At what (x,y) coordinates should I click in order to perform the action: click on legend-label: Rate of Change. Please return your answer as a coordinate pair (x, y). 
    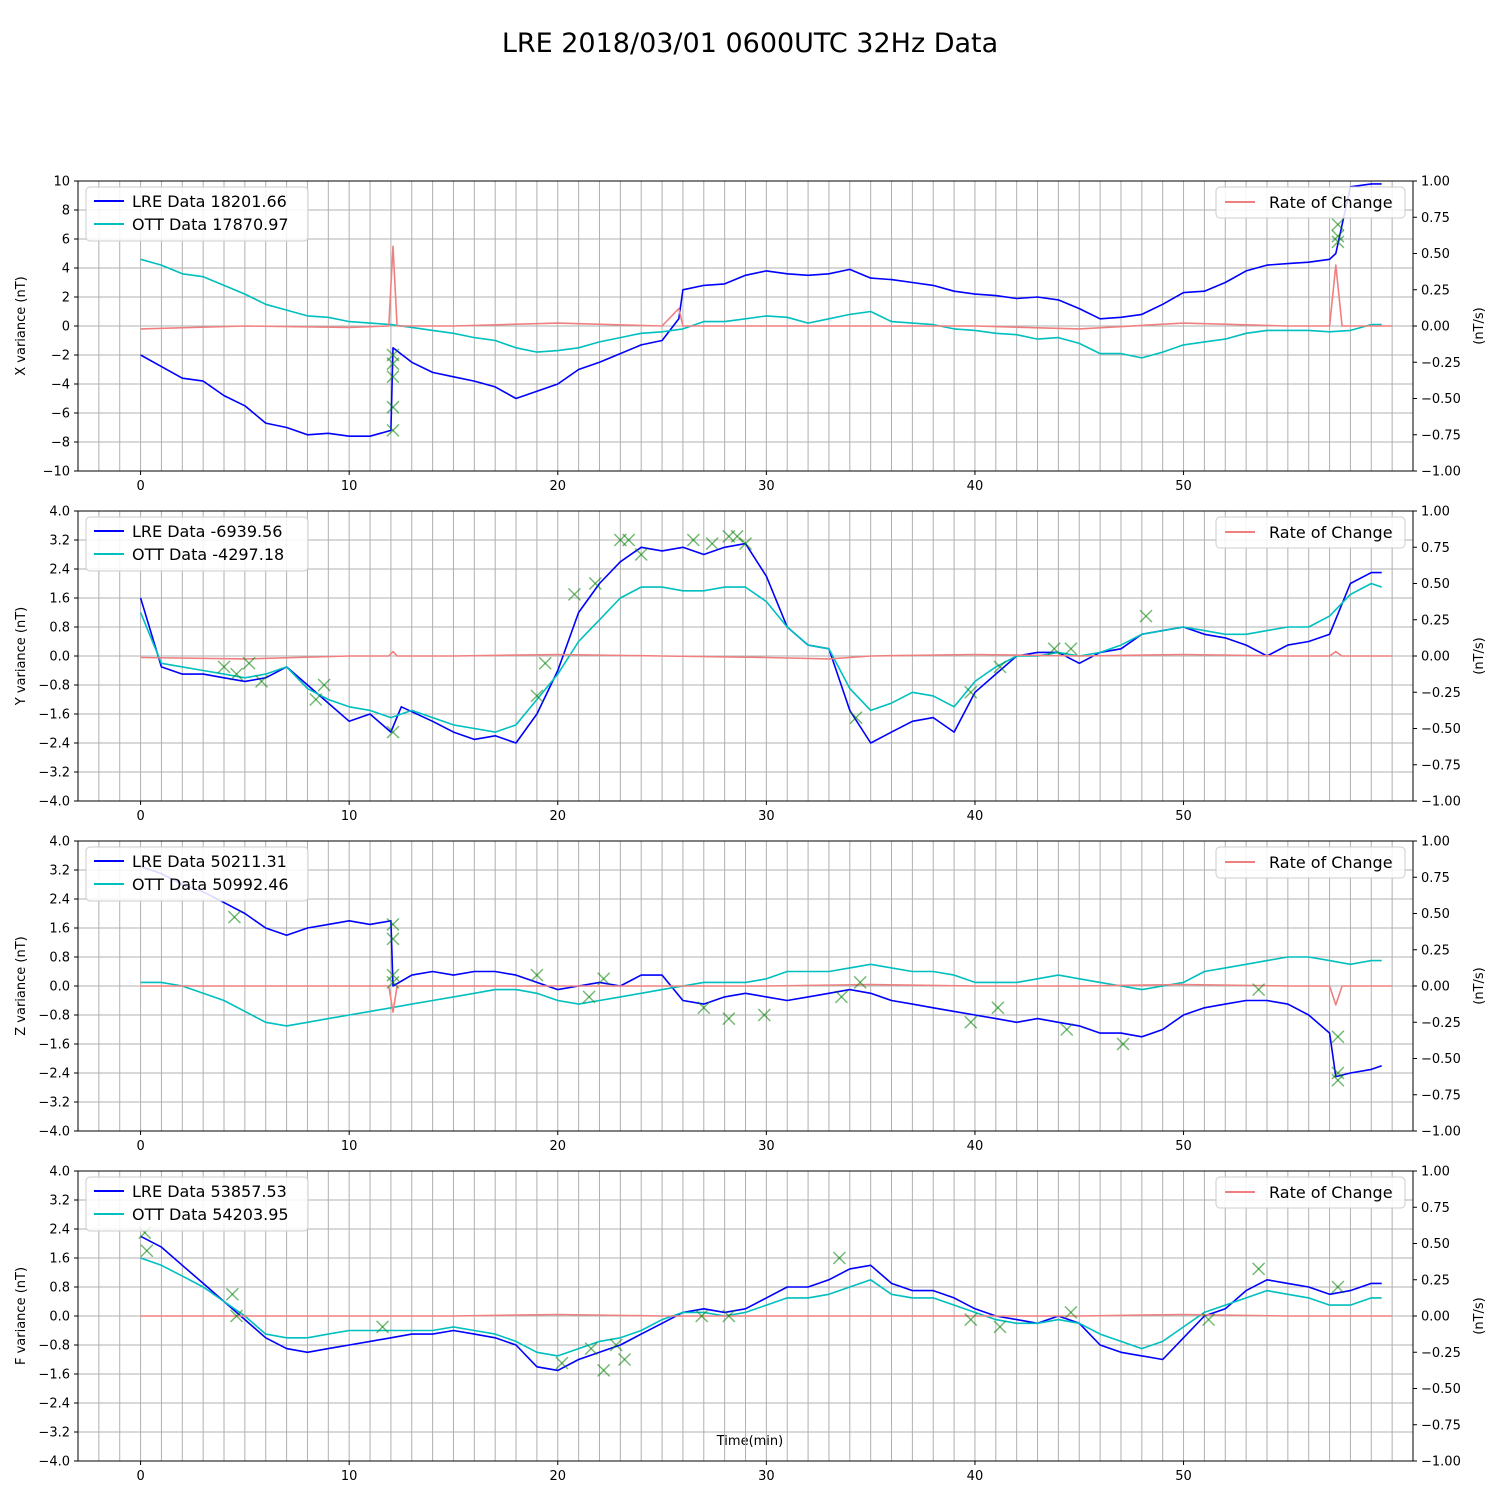
    Looking at the image, I should click on (1331, 862).